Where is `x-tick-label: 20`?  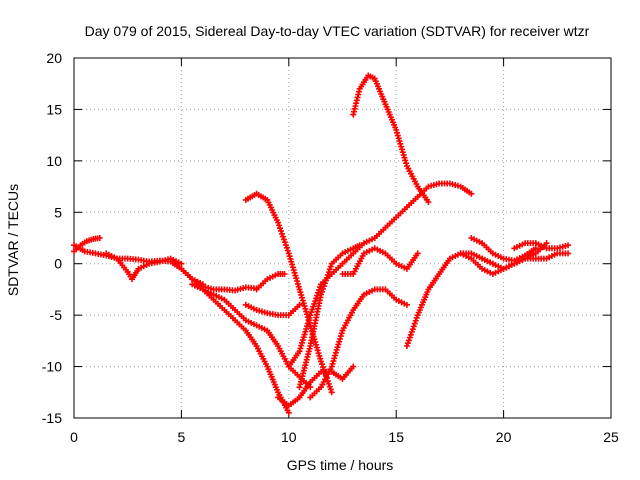 x-tick-label: 20 is located at coordinates (504, 437).